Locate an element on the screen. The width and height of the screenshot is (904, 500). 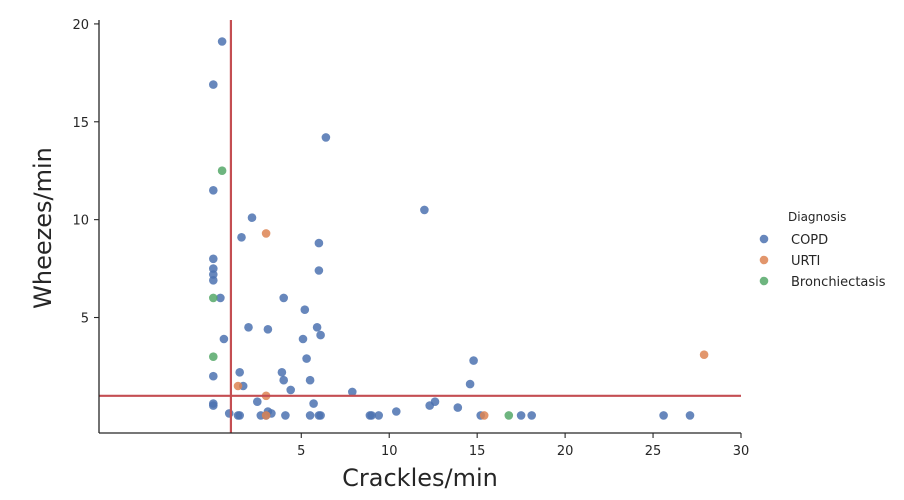
y-tick-label: 10 is located at coordinates (80, 221).